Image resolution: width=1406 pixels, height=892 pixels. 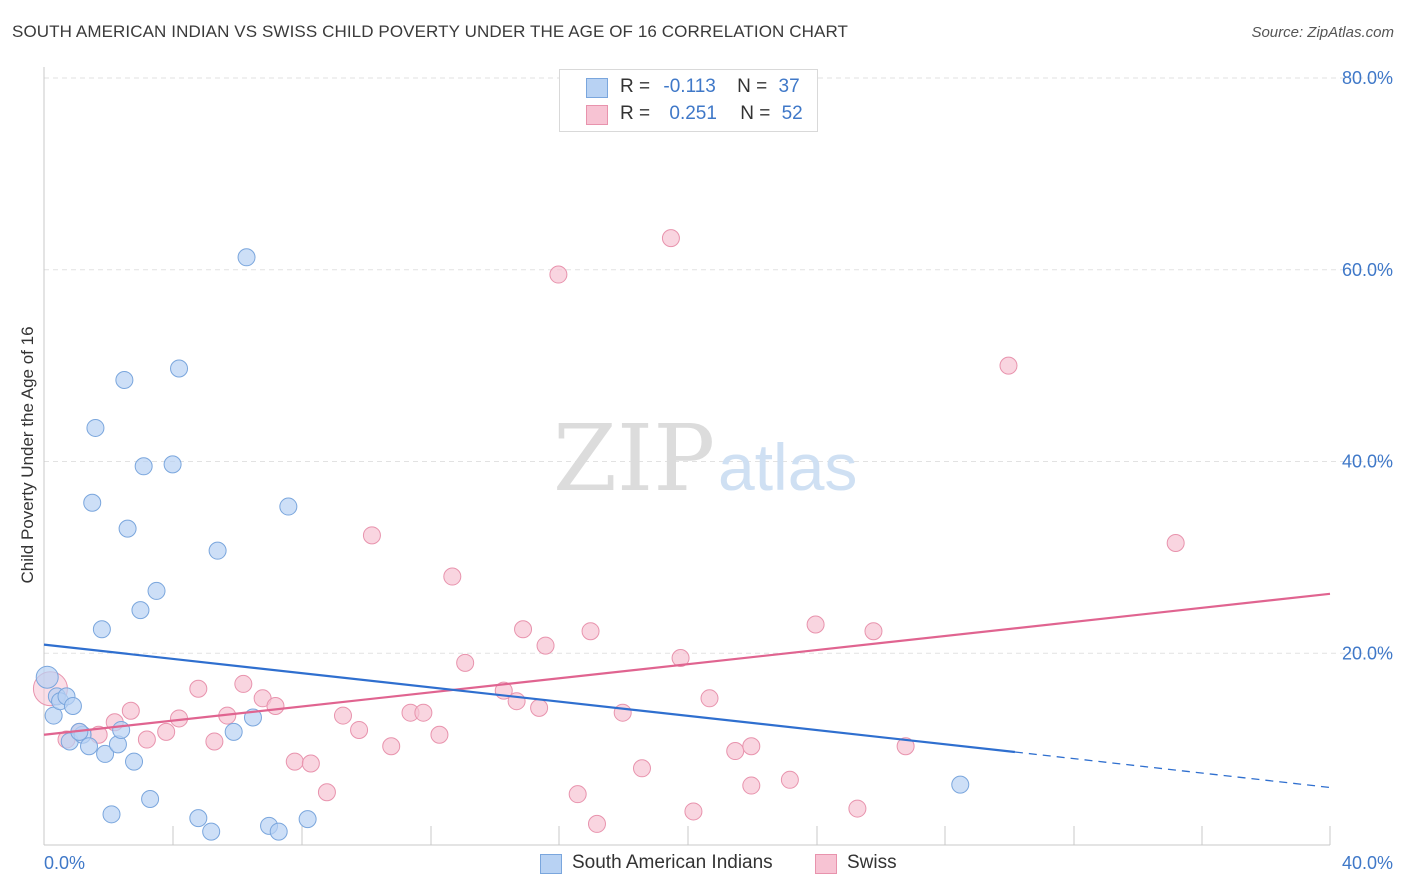 I want to click on bottom-legend-swatch-blue, so click(x=551, y=864).